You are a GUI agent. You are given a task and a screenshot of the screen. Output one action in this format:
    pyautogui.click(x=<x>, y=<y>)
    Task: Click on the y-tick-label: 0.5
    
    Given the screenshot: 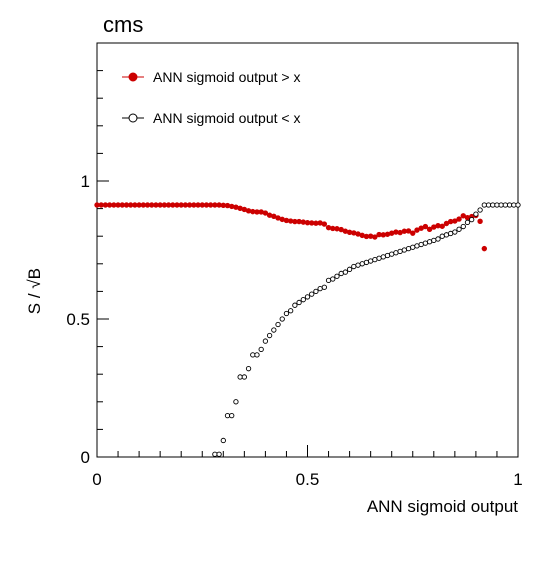 What is the action you would take?
    pyautogui.click(x=78, y=319)
    